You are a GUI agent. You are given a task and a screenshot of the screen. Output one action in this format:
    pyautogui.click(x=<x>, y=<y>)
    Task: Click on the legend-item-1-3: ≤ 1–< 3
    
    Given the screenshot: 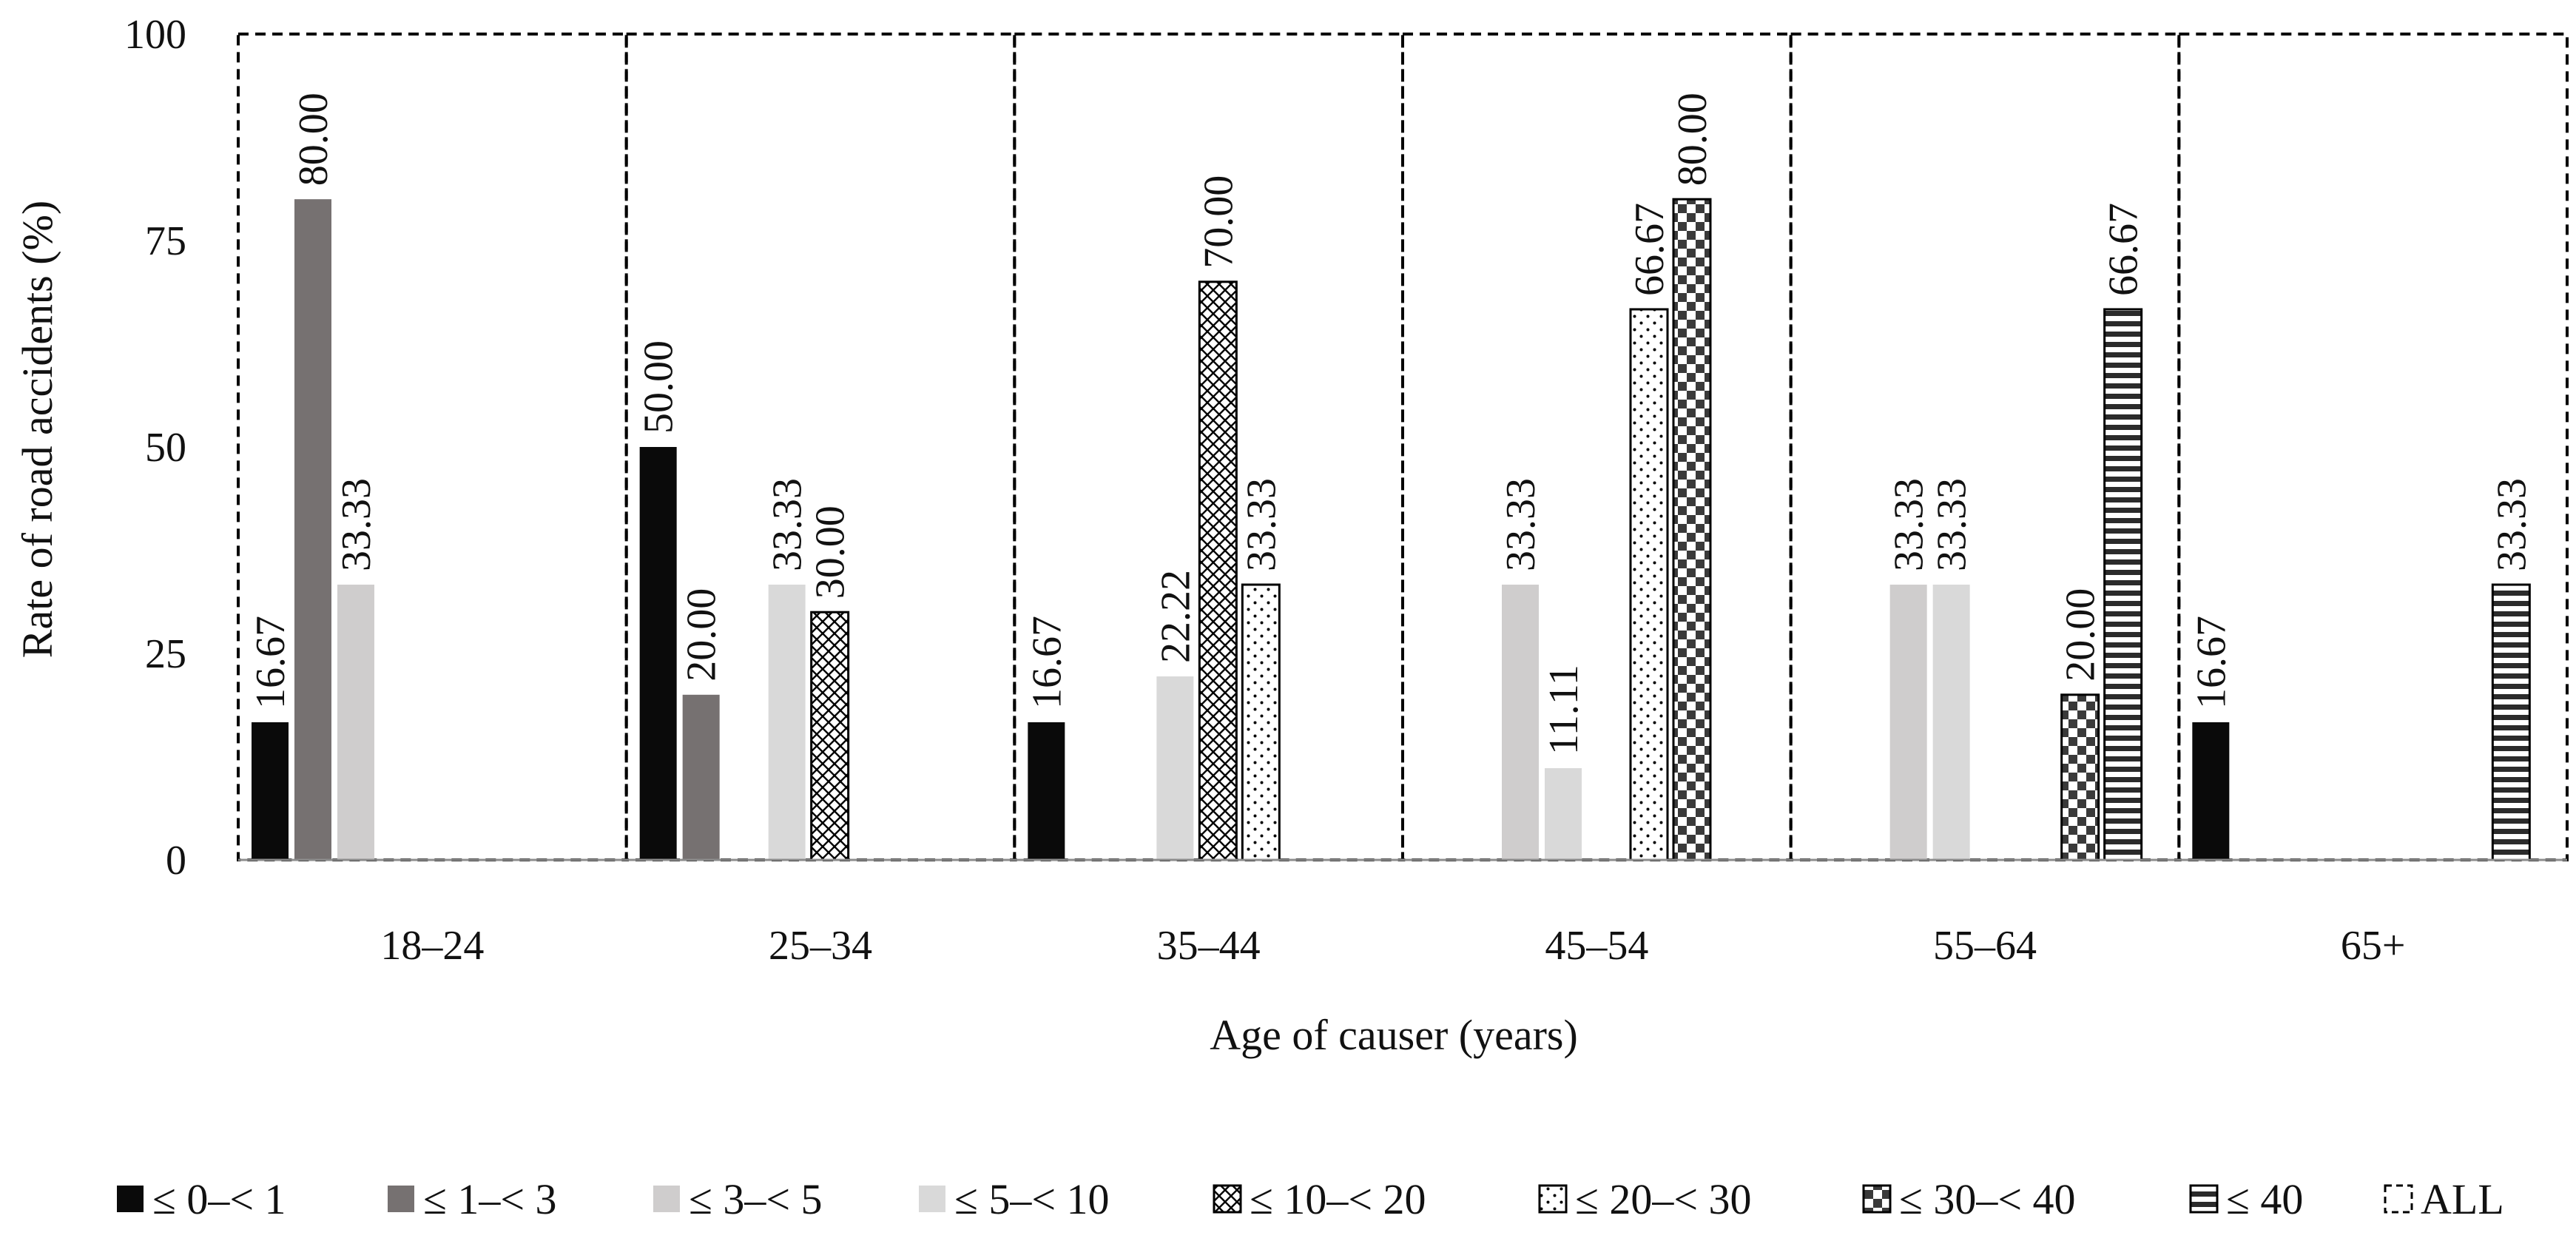 What is the action you would take?
    pyautogui.click(x=472, y=1199)
    